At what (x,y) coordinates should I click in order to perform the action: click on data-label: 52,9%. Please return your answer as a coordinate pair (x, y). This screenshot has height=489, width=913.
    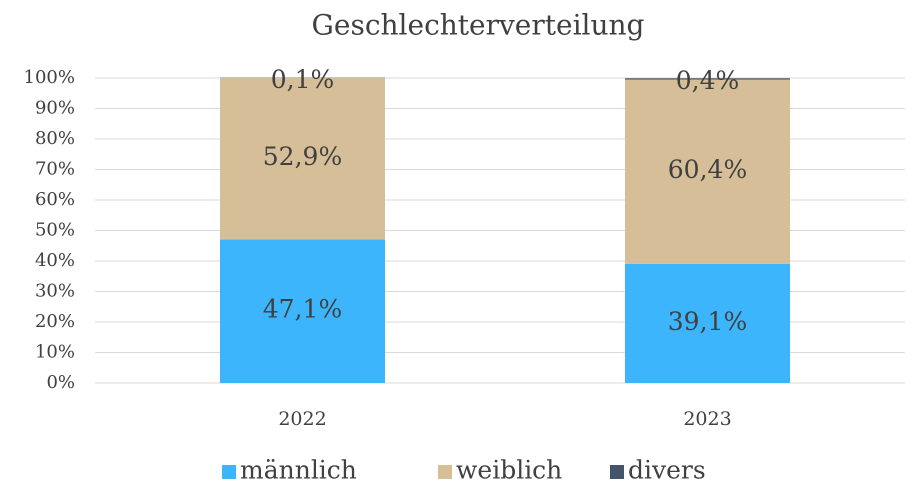
    Looking at the image, I should click on (302, 156).